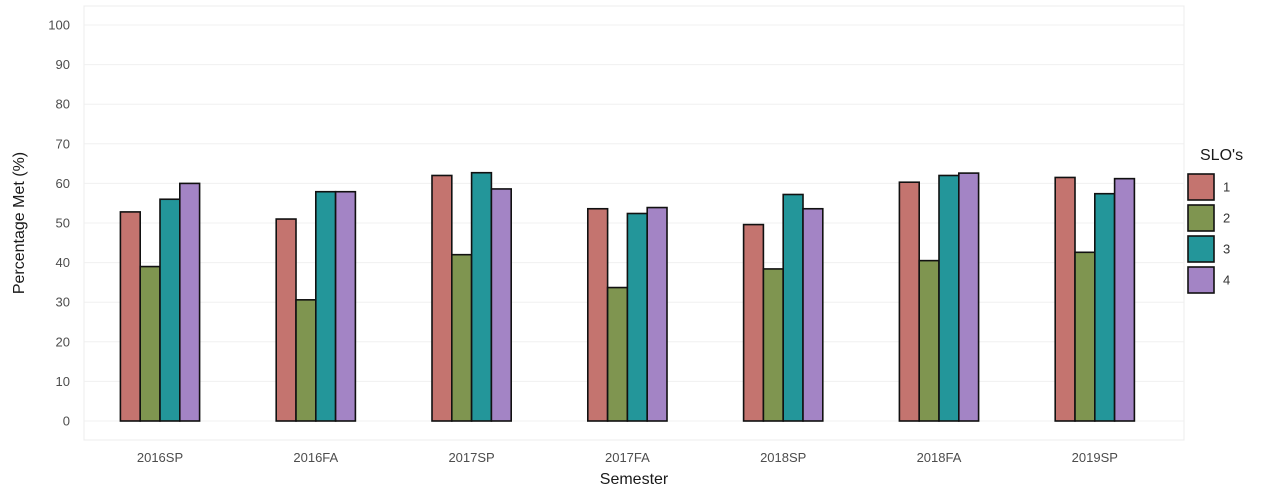  I want to click on y-tick-label: 50, so click(63, 223).